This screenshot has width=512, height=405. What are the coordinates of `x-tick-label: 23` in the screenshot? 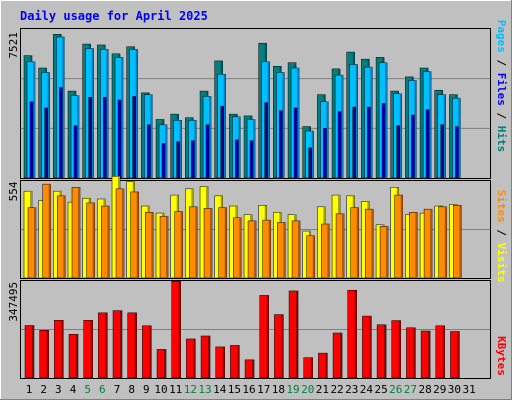 It's located at (351, 389).